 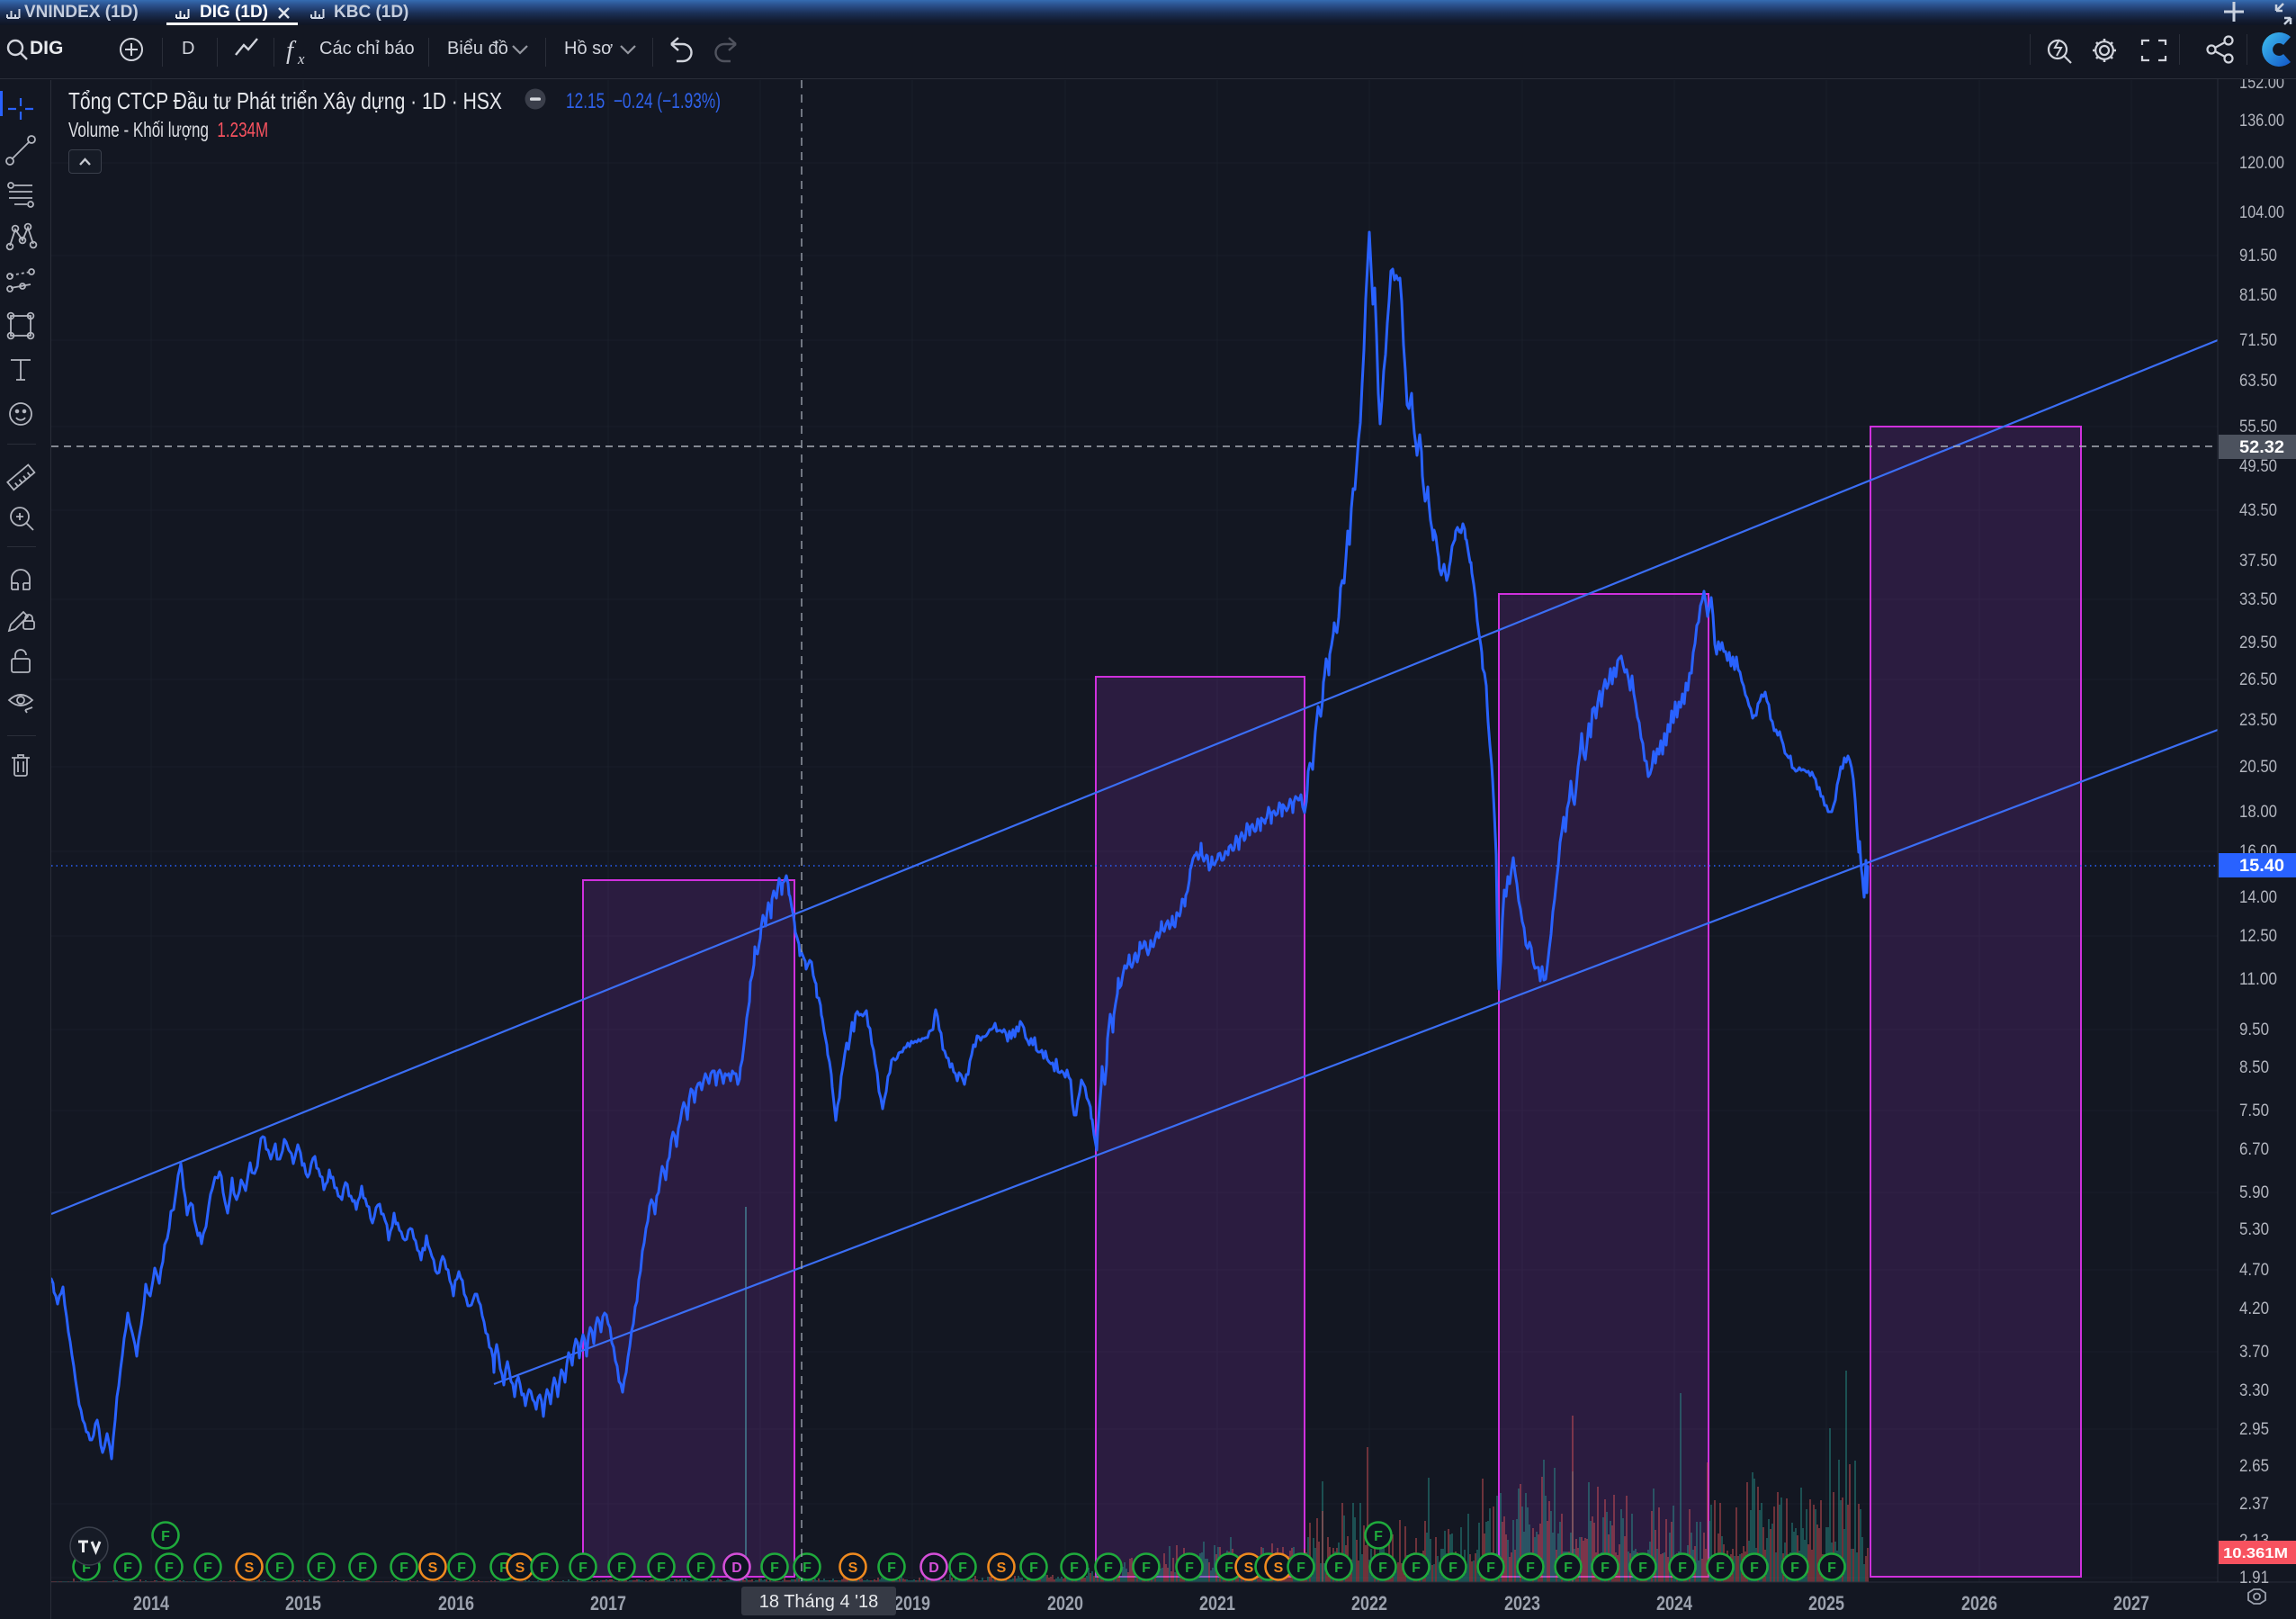 I want to click on svg-text: 20.50, so click(x=2258, y=767).